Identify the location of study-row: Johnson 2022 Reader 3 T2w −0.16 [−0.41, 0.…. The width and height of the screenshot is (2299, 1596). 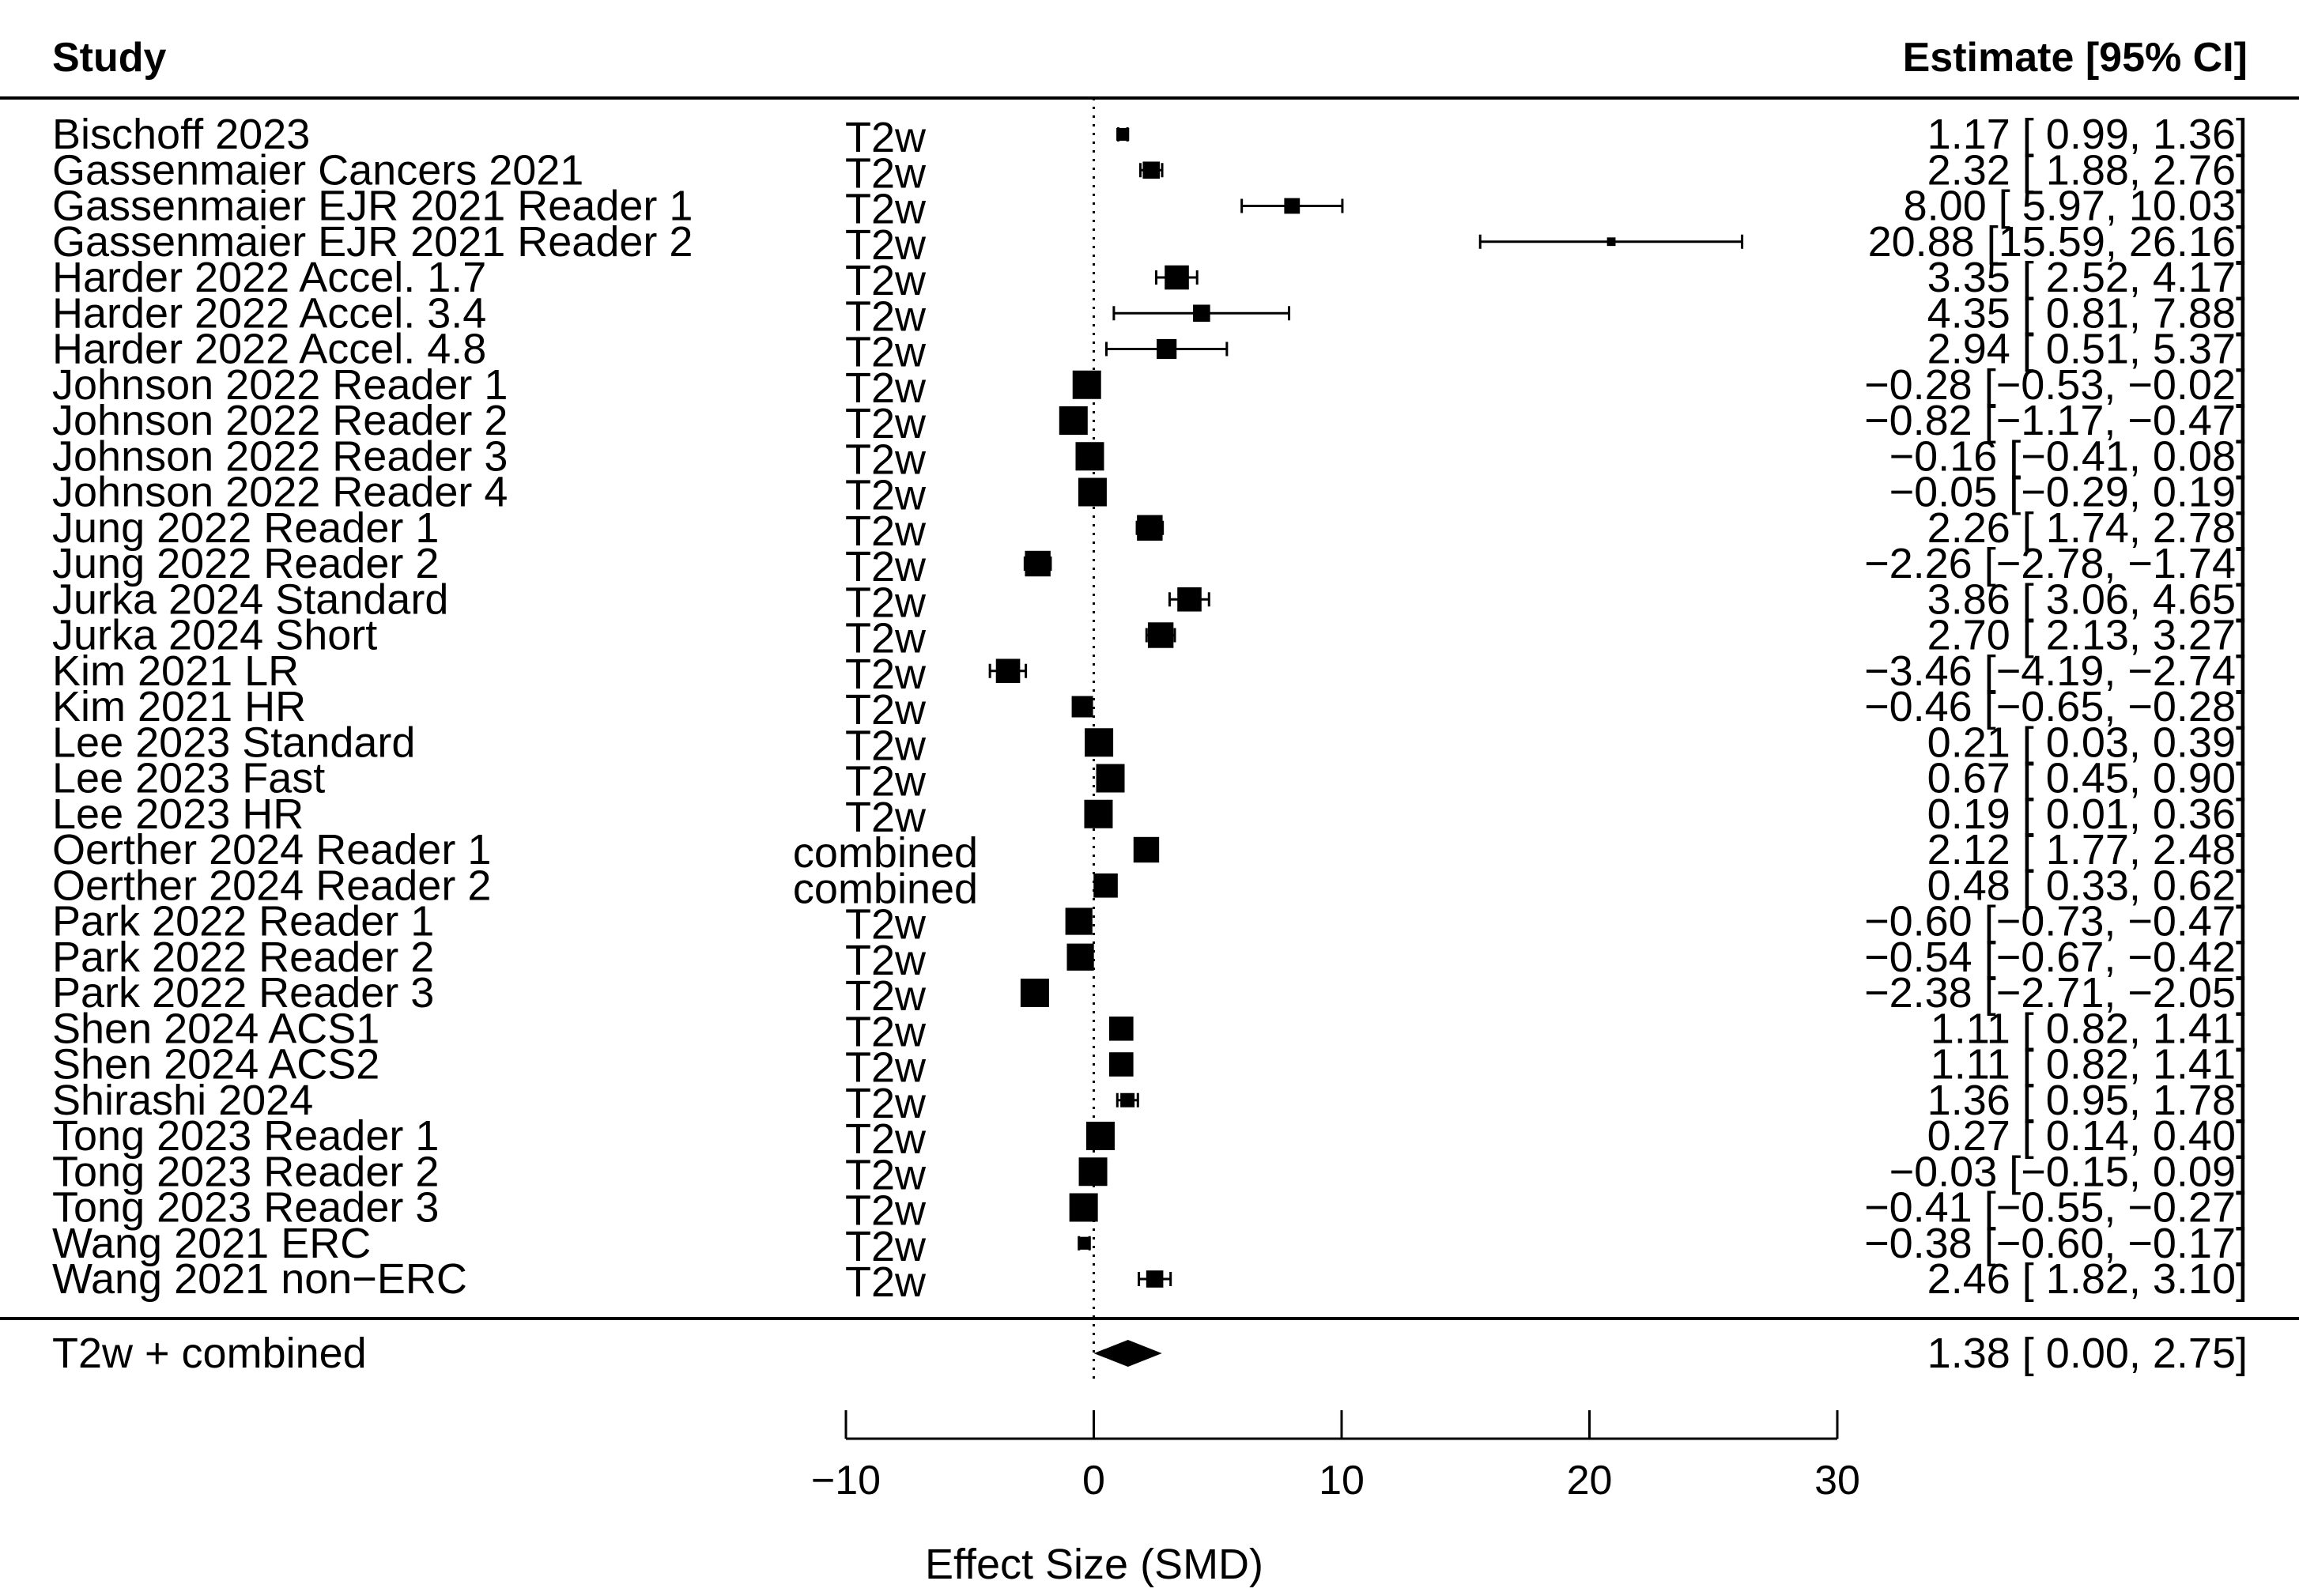
(1150, 457).